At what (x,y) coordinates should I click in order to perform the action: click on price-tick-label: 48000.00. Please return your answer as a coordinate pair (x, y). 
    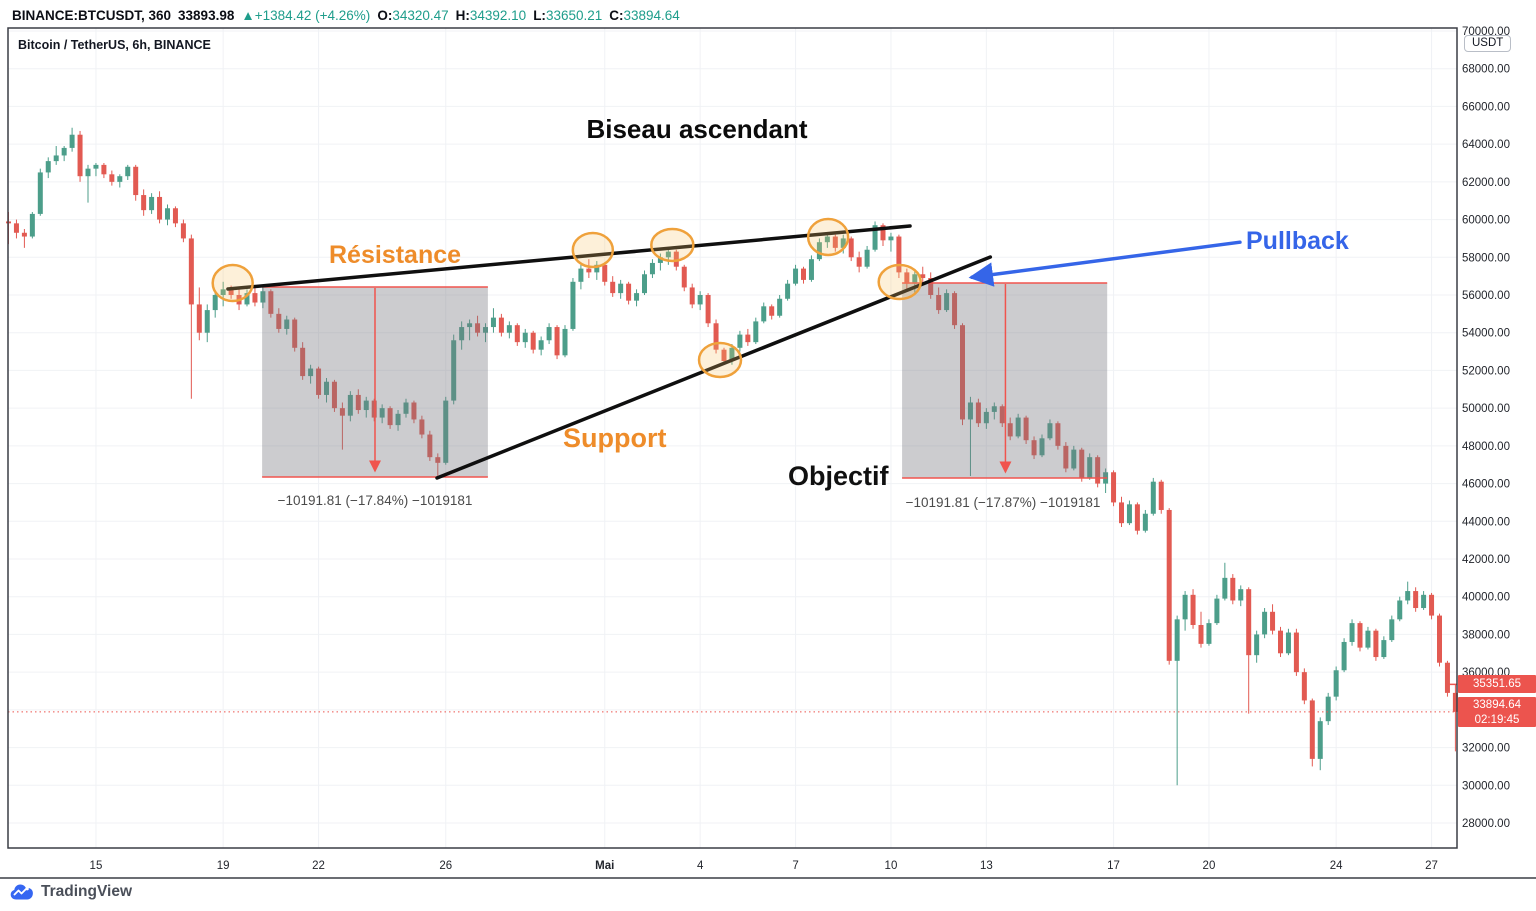
    Looking at the image, I should click on (1486, 447).